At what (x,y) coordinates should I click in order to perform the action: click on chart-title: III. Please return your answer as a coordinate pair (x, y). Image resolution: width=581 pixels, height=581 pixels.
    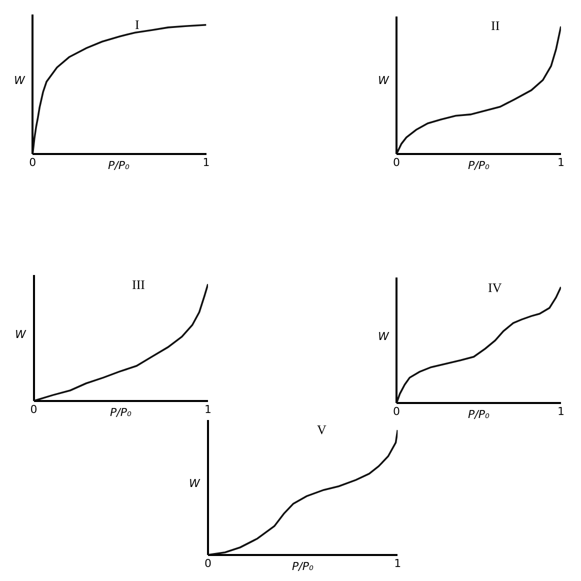
    Looking at the image, I should click on (138, 284).